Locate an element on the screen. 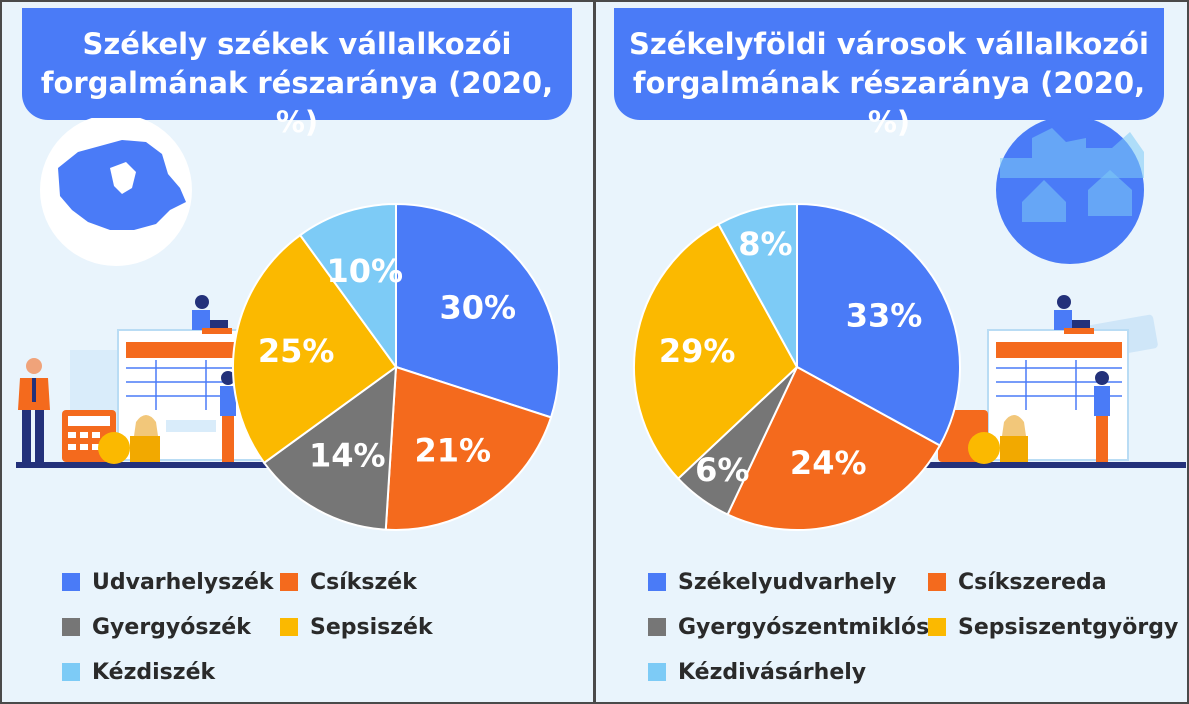 This screenshot has width=1189, height=704. pie-slice-csikszereda is located at coordinates (834, 448).